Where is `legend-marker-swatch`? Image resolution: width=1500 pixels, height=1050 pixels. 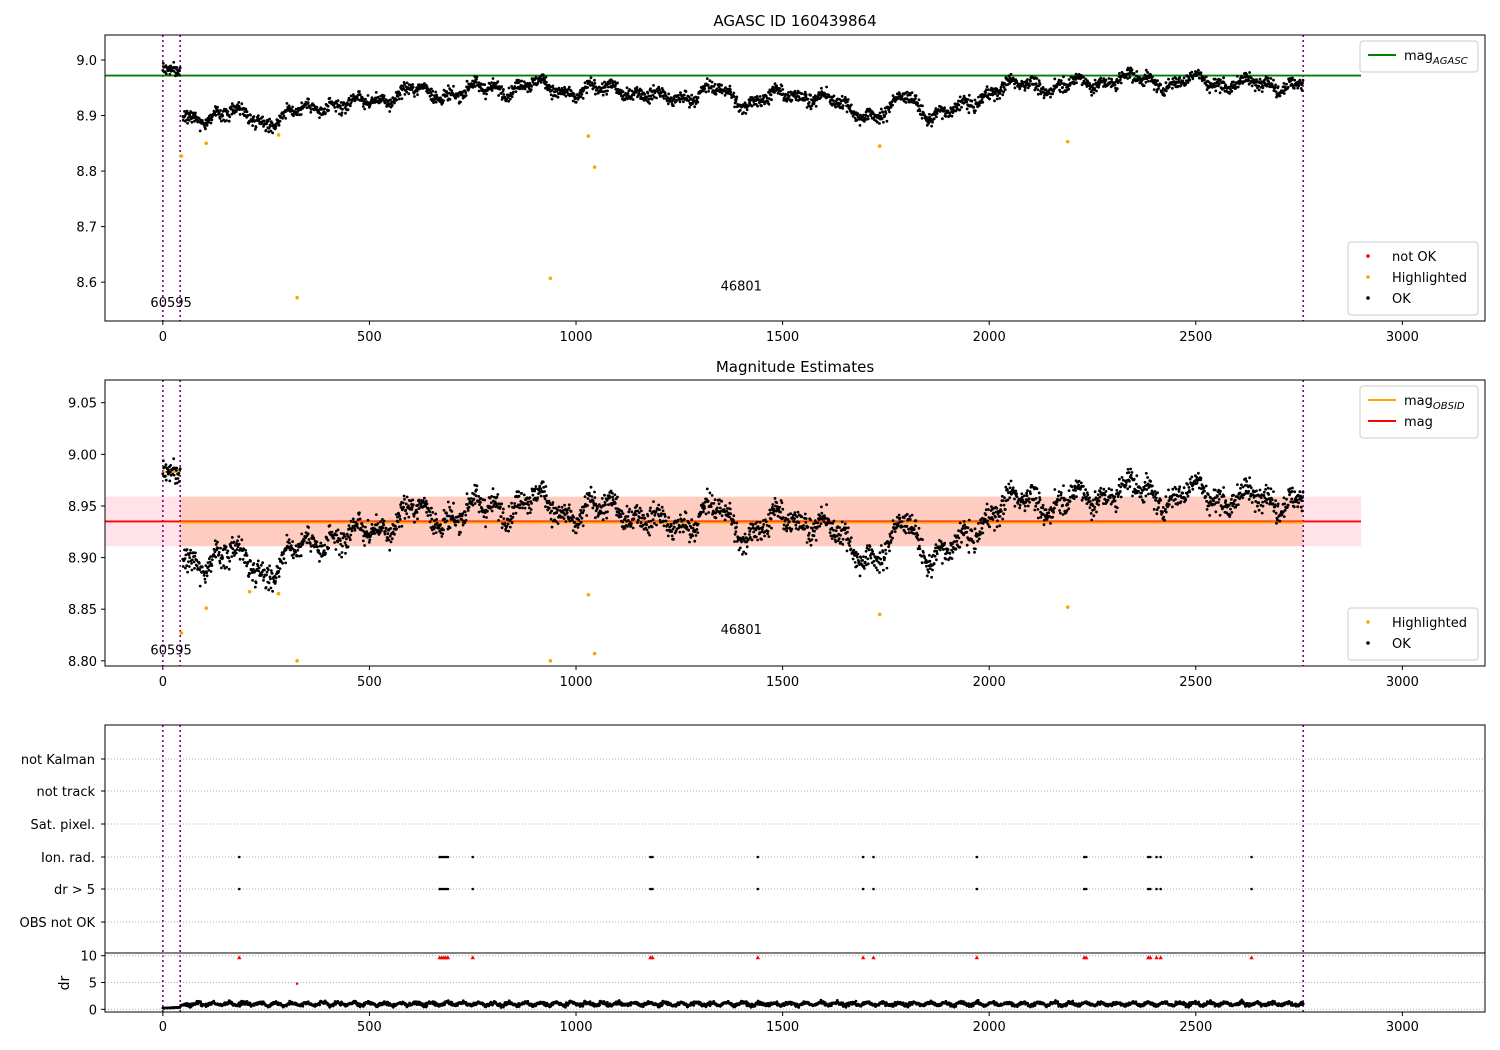
legend-marker-swatch is located at coordinates (1368, 256).